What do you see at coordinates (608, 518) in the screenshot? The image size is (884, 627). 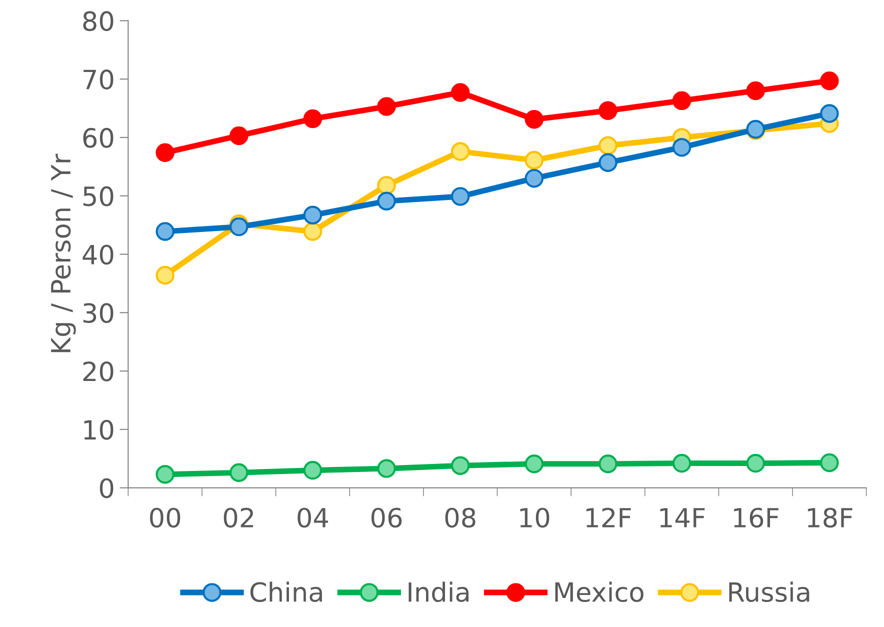 I see `x-tick-label: 12F` at bounding box center [608, 518].